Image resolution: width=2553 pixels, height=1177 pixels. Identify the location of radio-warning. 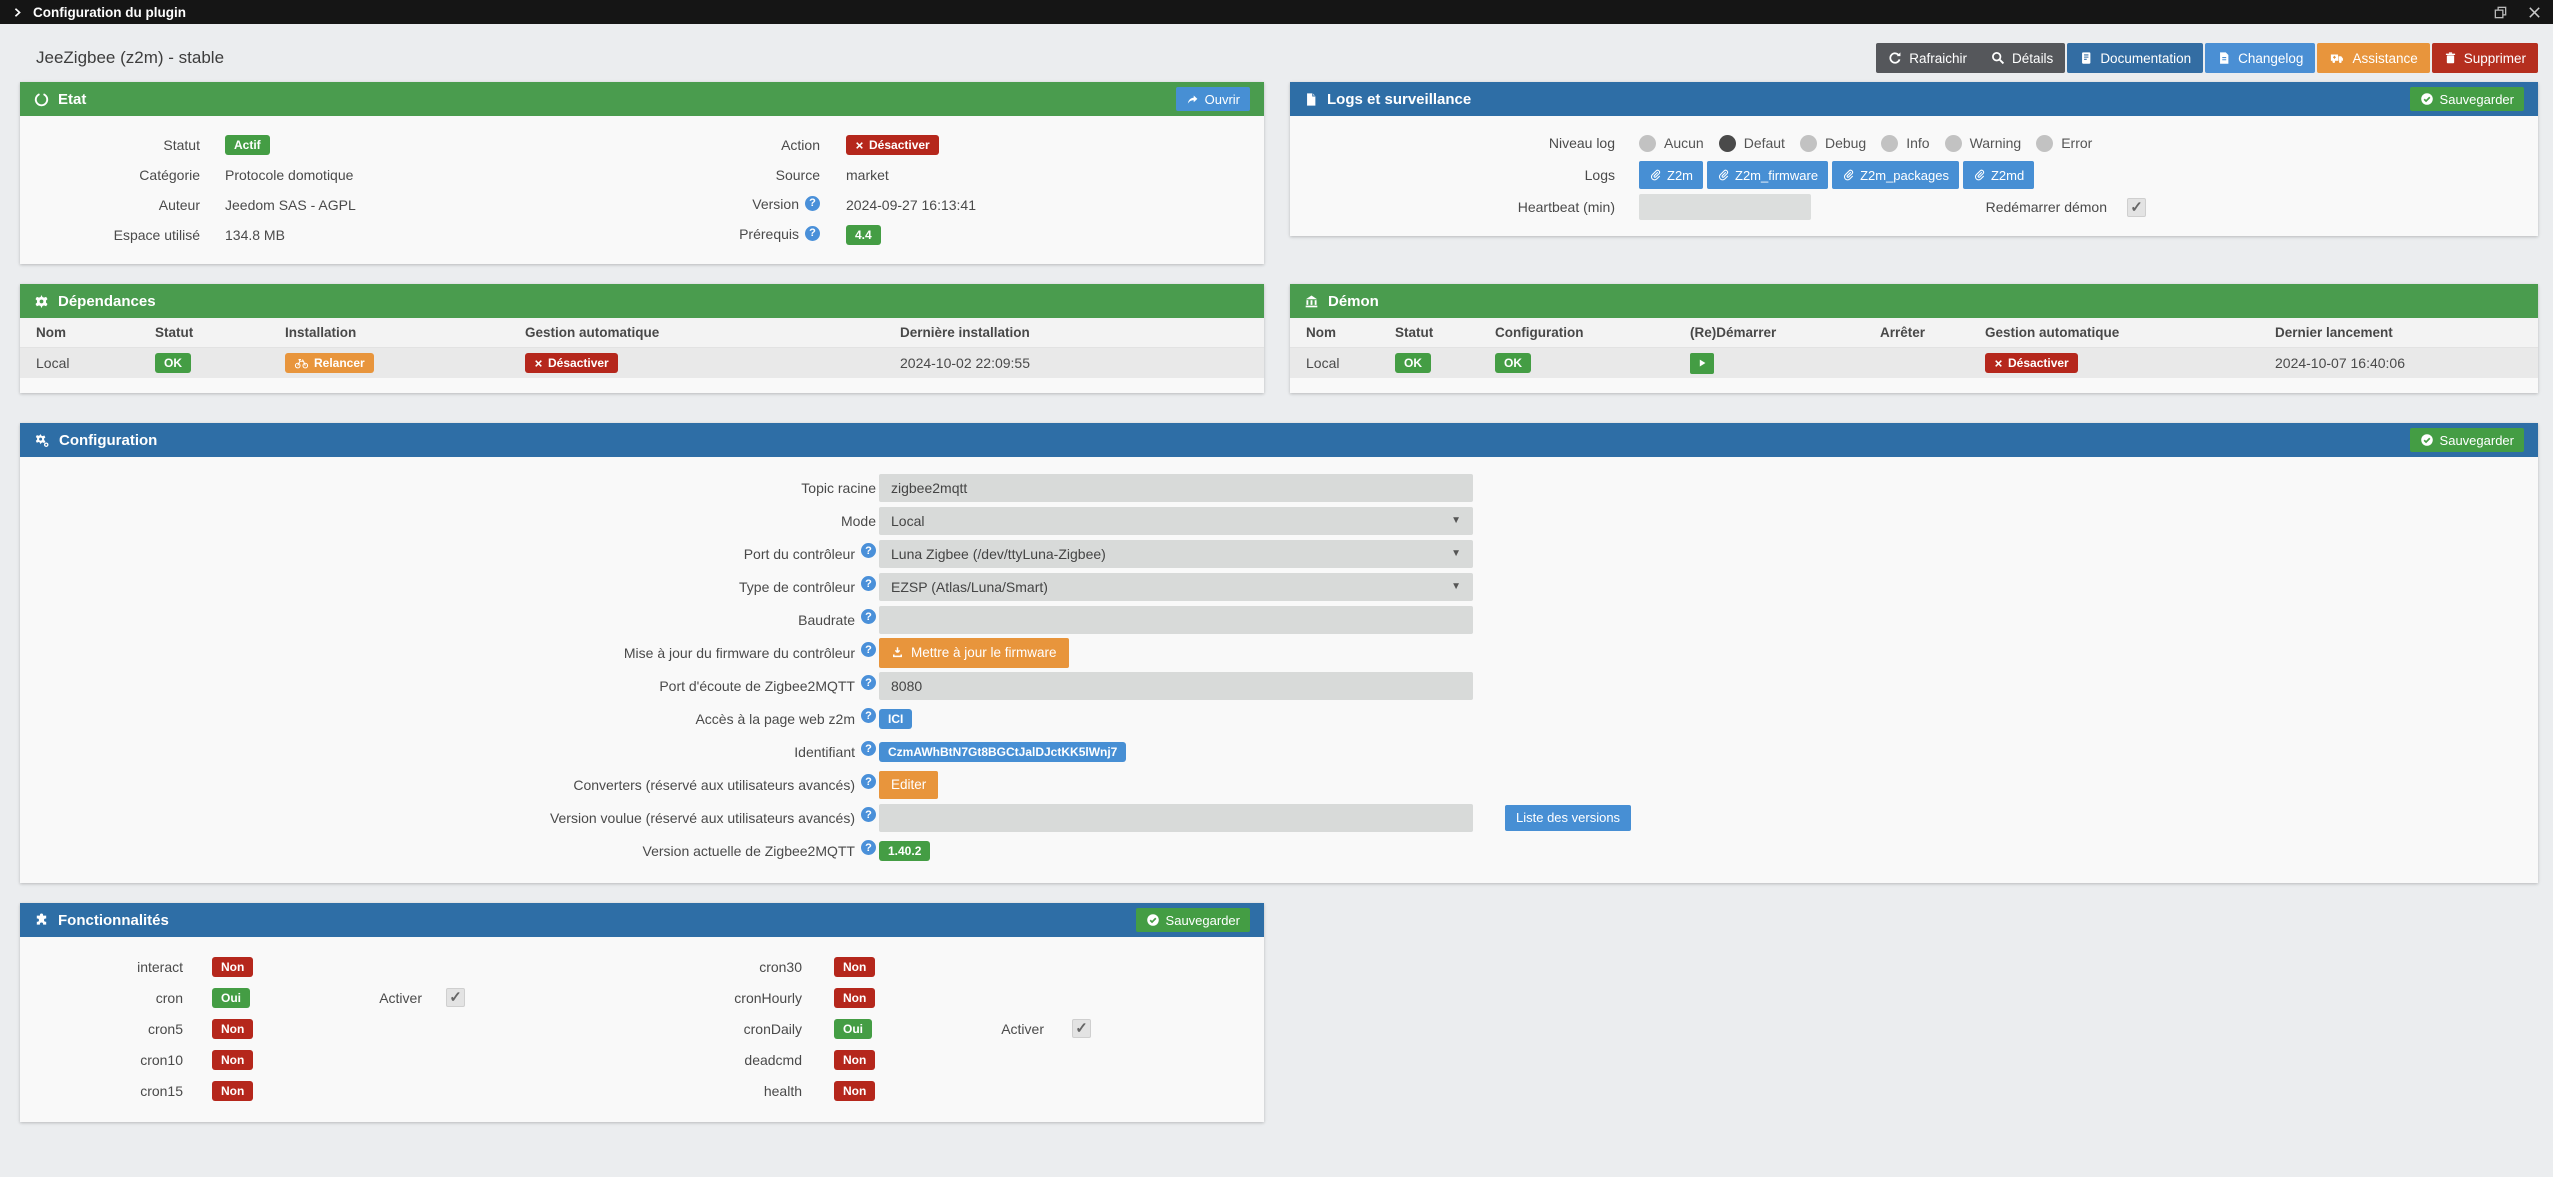
(1953, 143).